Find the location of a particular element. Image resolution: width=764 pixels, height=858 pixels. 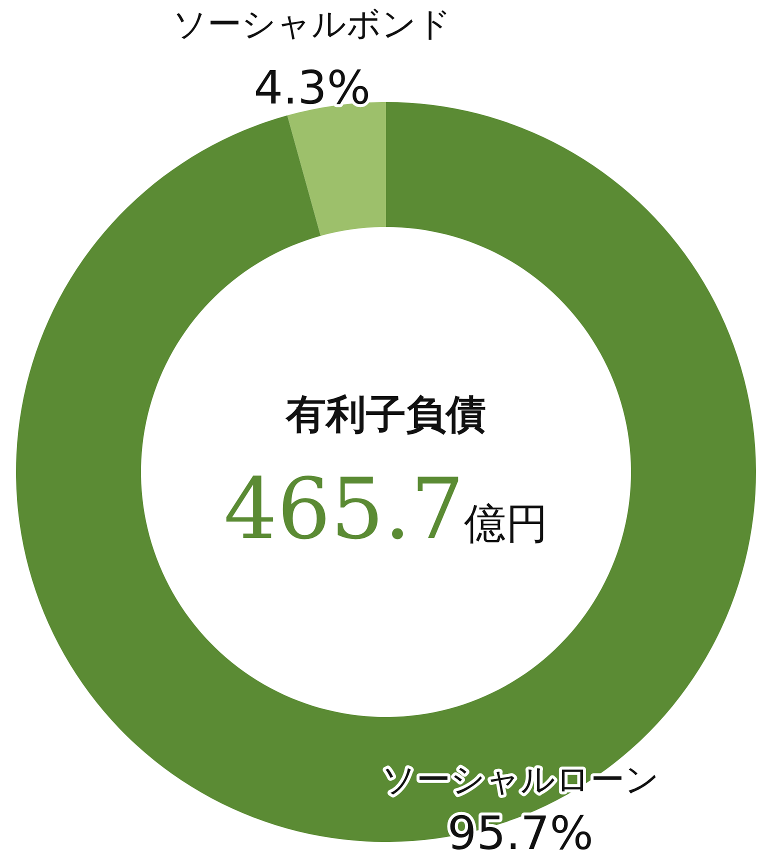

data-label: 4.3% is located at coordinates (312, 87).